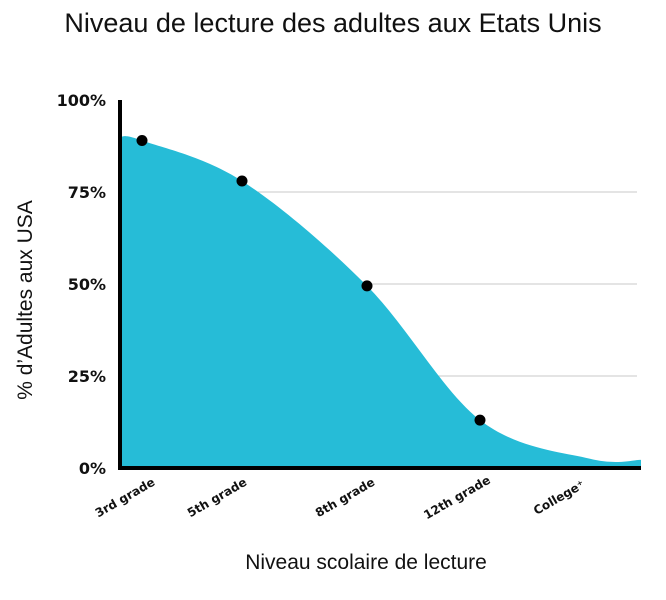 This screenshot has width=666, height=600. I want to click on x-tick-label: 8th grade, so click(345, 497).